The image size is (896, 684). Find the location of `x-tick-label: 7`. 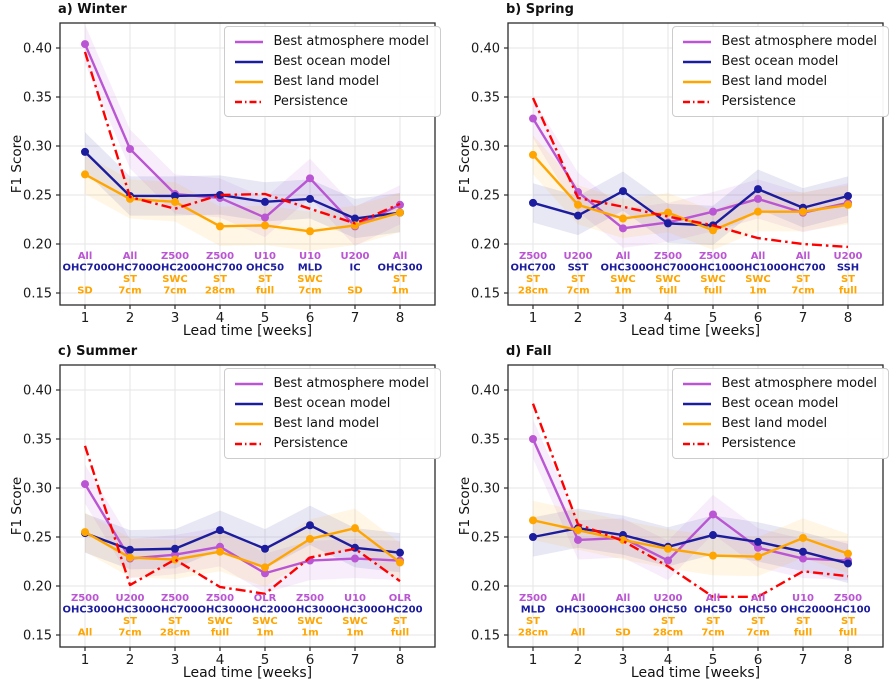

x-tick-label: 7 is located at coordinates (803, 660).